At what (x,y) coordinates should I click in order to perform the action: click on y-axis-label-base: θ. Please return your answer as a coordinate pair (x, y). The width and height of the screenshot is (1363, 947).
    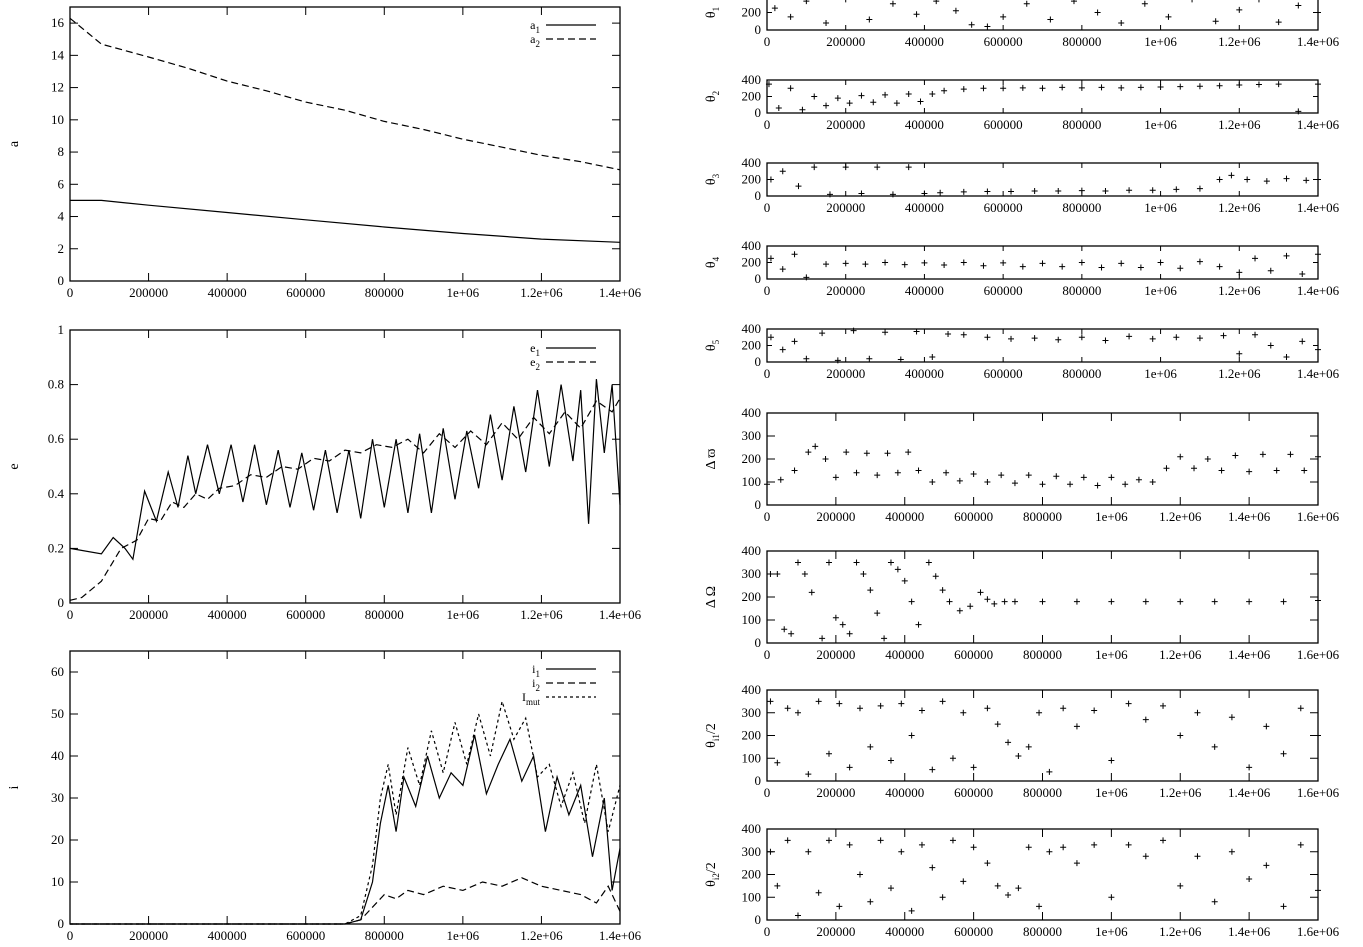
    Looking at the image, I should click on (711, 883).